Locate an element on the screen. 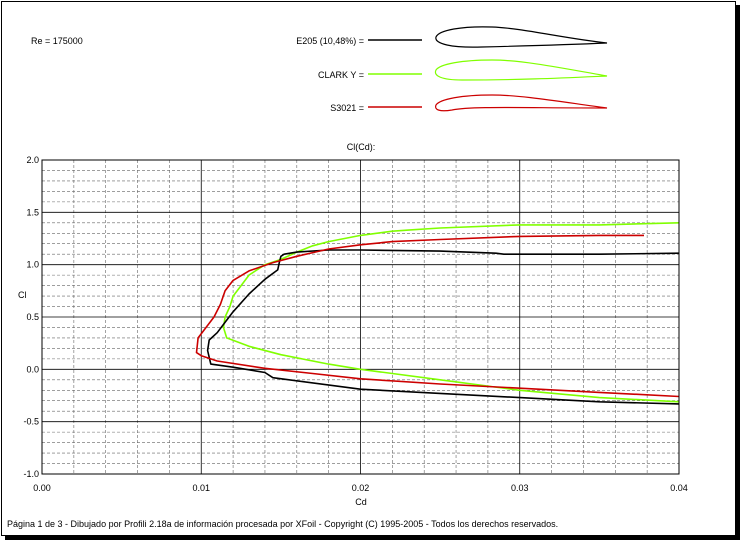 The image size is (741, 542). x-tick-label: 0.02 is located at coordinates (361, 488).